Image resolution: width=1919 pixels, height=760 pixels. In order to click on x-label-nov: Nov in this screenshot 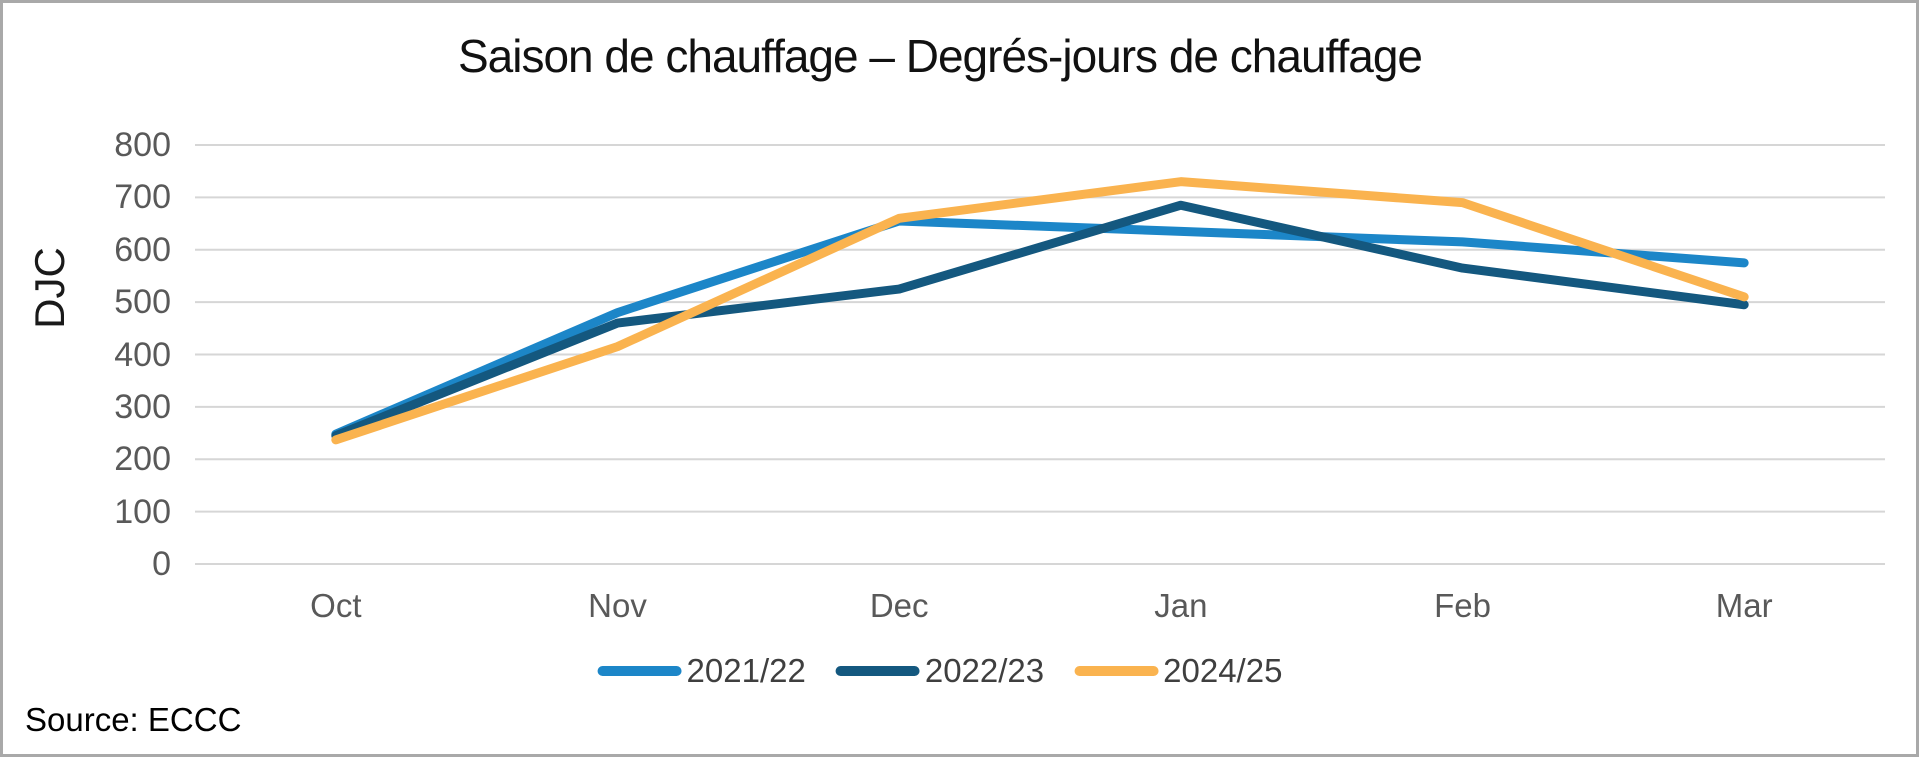, I will do `click(617, 605)`.